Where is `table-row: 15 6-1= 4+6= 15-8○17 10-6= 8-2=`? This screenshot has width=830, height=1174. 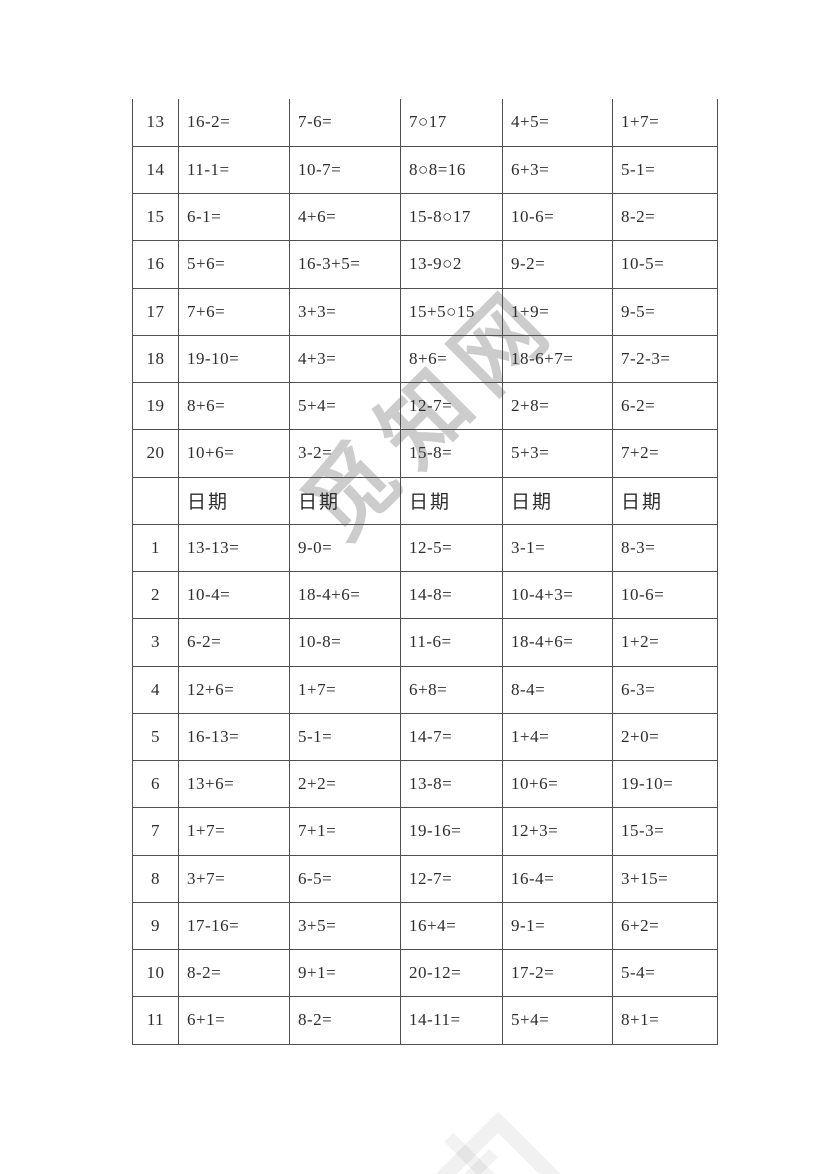
table-row: 15 6-1= 4+6= 15-8○17 10-6= 8-2= is located at coordinates (425, 217).